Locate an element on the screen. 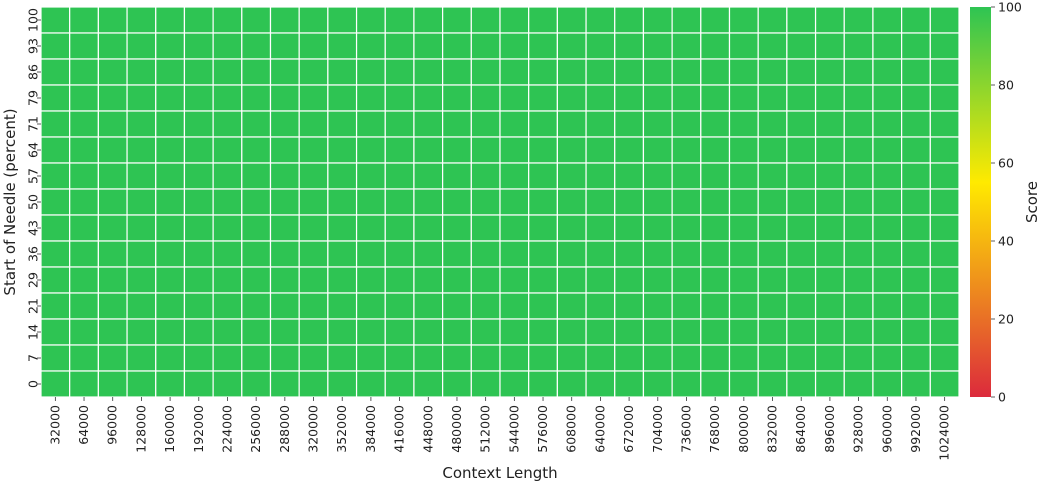 Image resolution: width=1040 pixels, height=483 pixels. y-axis-ticks: 100 93 86 79 71 64 57 50 43 36 29 21 14 7 0 is located at coordinates (33, 198).